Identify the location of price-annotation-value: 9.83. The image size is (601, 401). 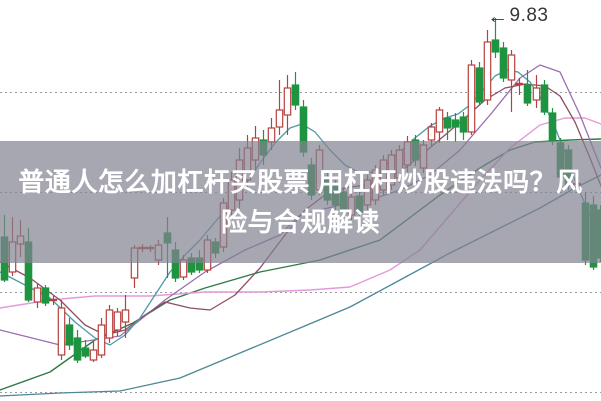
(529, 15).